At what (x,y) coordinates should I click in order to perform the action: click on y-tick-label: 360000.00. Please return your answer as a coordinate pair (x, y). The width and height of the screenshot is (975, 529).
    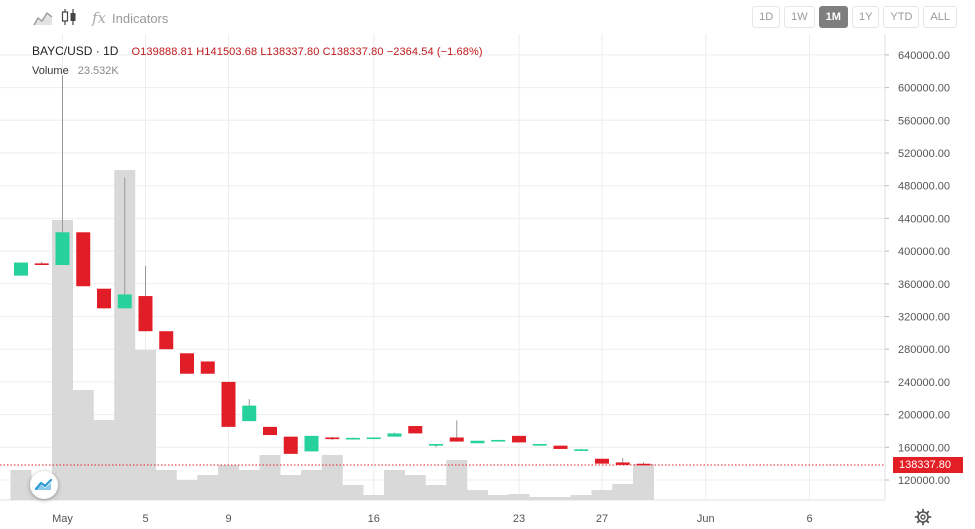
    Looking at the image, I should click on (924, 285).